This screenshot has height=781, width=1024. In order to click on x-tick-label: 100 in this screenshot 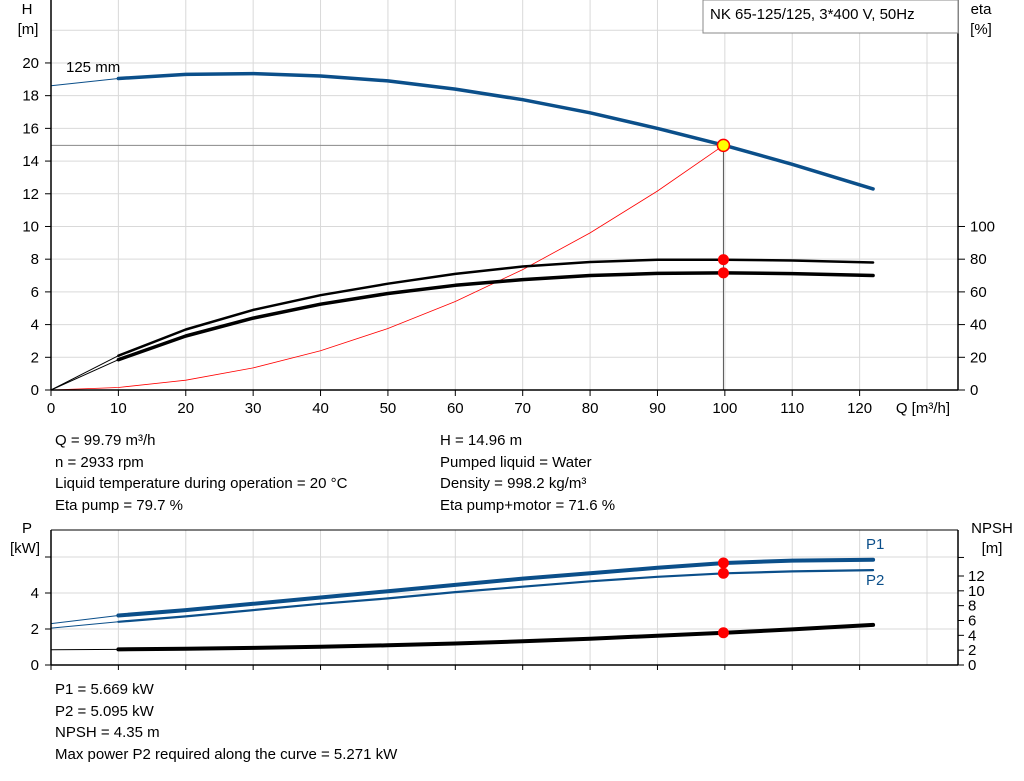, I will do `click(724, 408)`.